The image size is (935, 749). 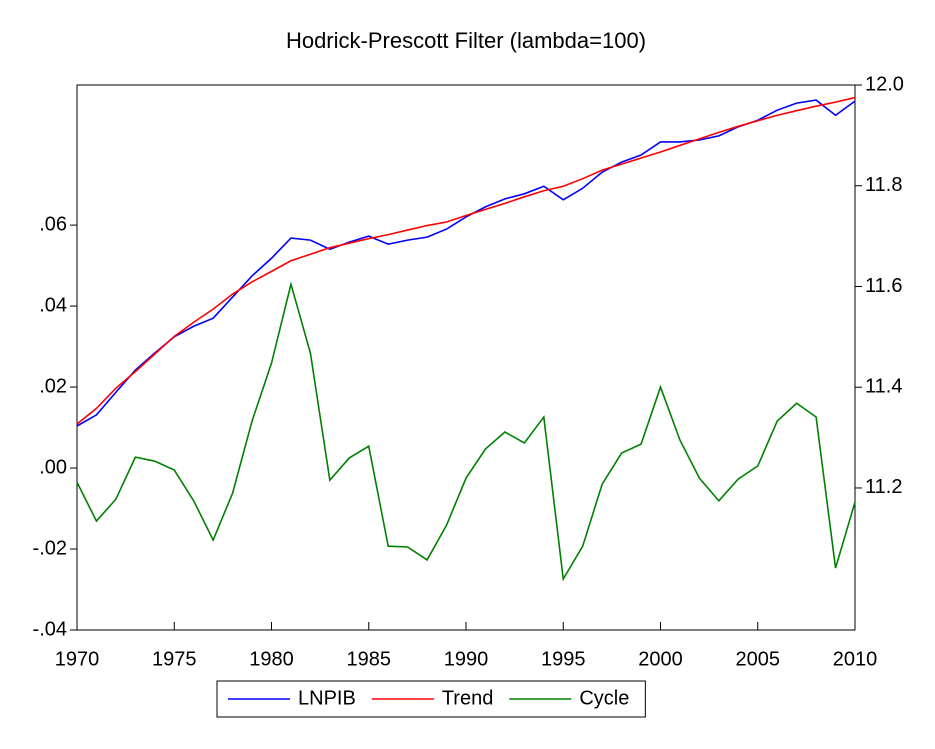 I want to click on y2-tick-label: 11.6, so click(x=883, y=286).